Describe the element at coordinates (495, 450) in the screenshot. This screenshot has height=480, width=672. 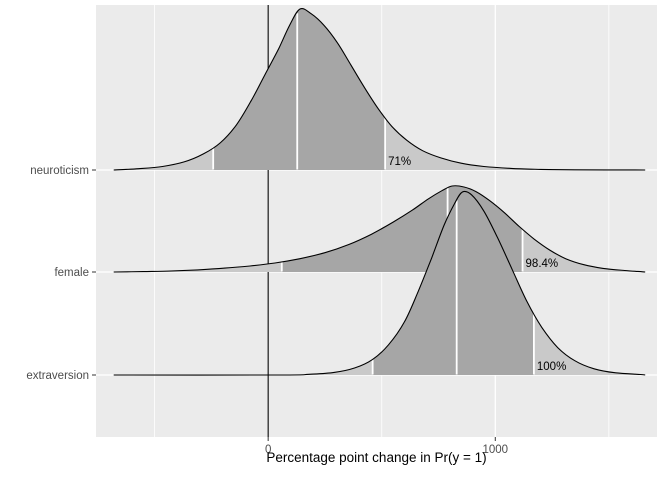
I see `x-tick-label: 1000` at that location.